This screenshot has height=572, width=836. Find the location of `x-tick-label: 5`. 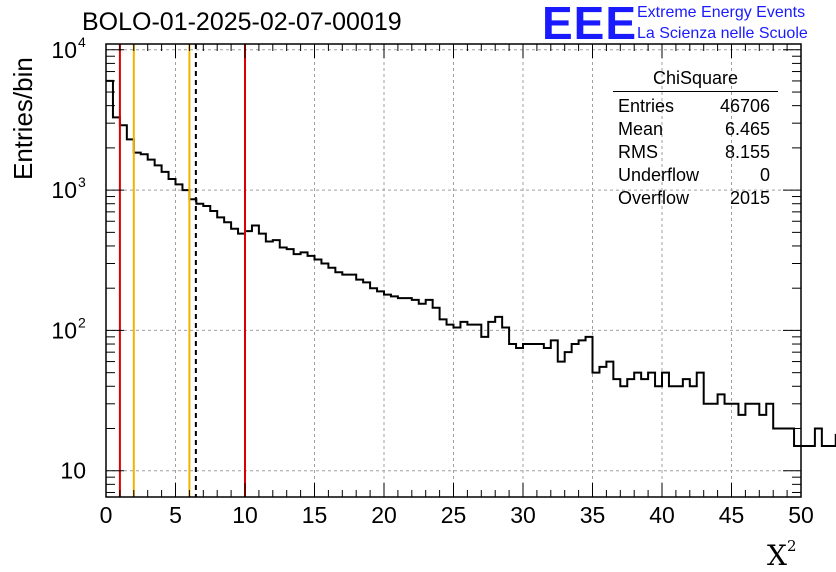

x-tick-label: 5 is located at coordinates (175, 515).